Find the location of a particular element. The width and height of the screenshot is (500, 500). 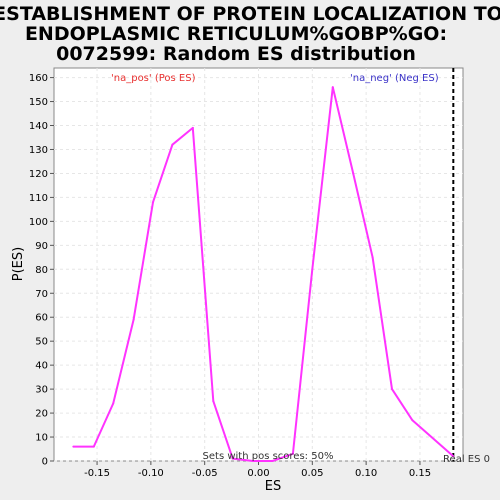

y-tick-label: 90 is located at coordinates (41, 246).